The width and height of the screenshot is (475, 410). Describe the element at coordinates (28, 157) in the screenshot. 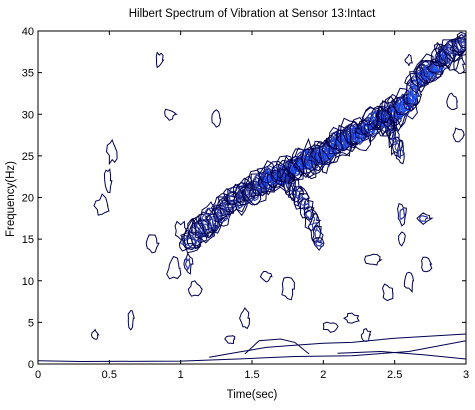

I see `y-tick-label: 25` at that location.